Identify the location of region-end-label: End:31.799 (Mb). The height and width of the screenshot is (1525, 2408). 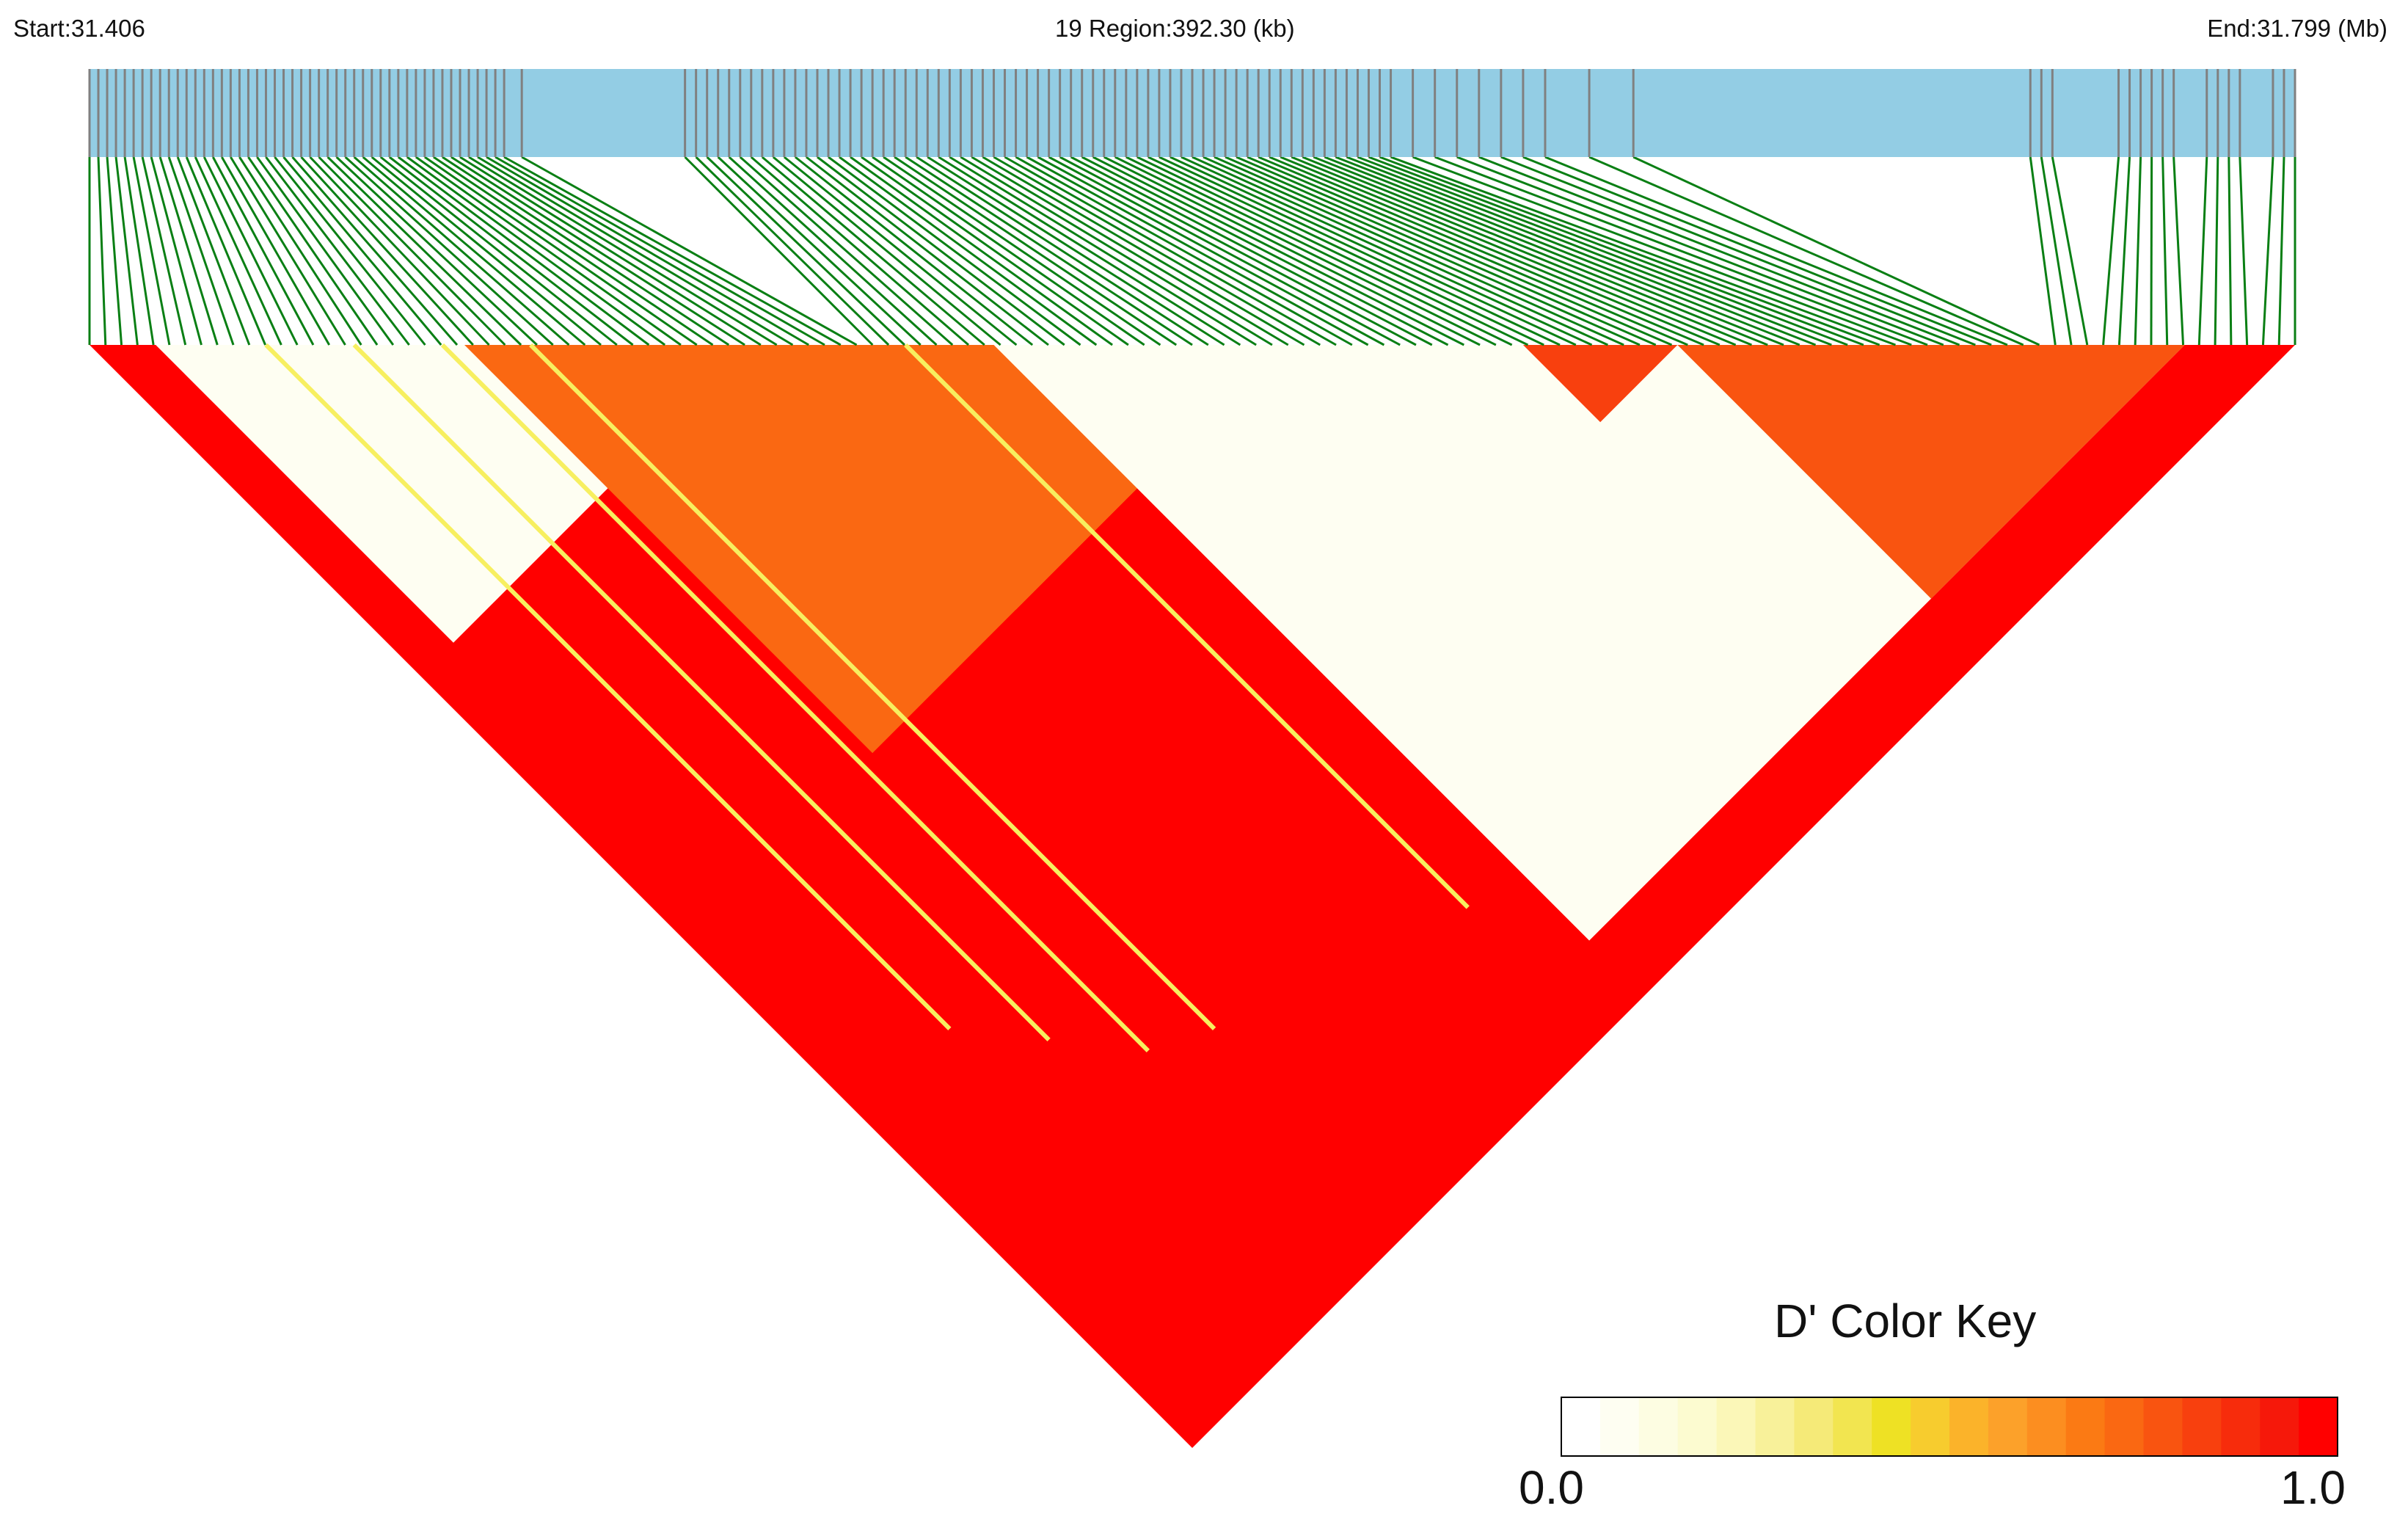
(2297, 28).